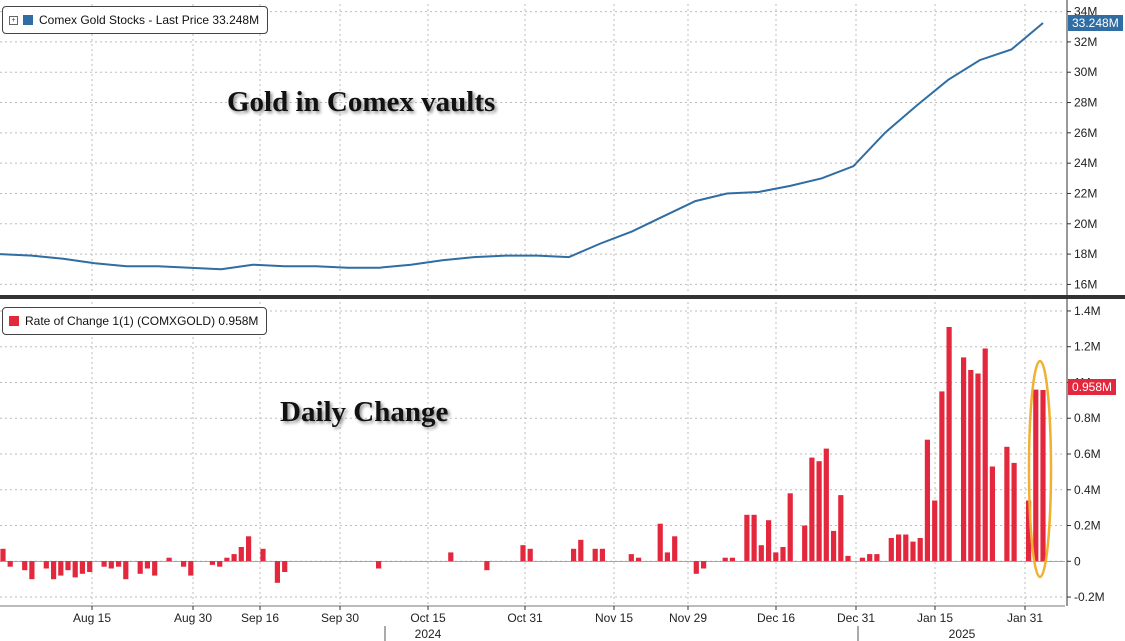 The height and width of the screenshot is (641, 1125). What do you see at coordinates (1085, 284) in the screenshot?
I see `y-tick-label-top: 16M` at bounding box center [1085, 284].